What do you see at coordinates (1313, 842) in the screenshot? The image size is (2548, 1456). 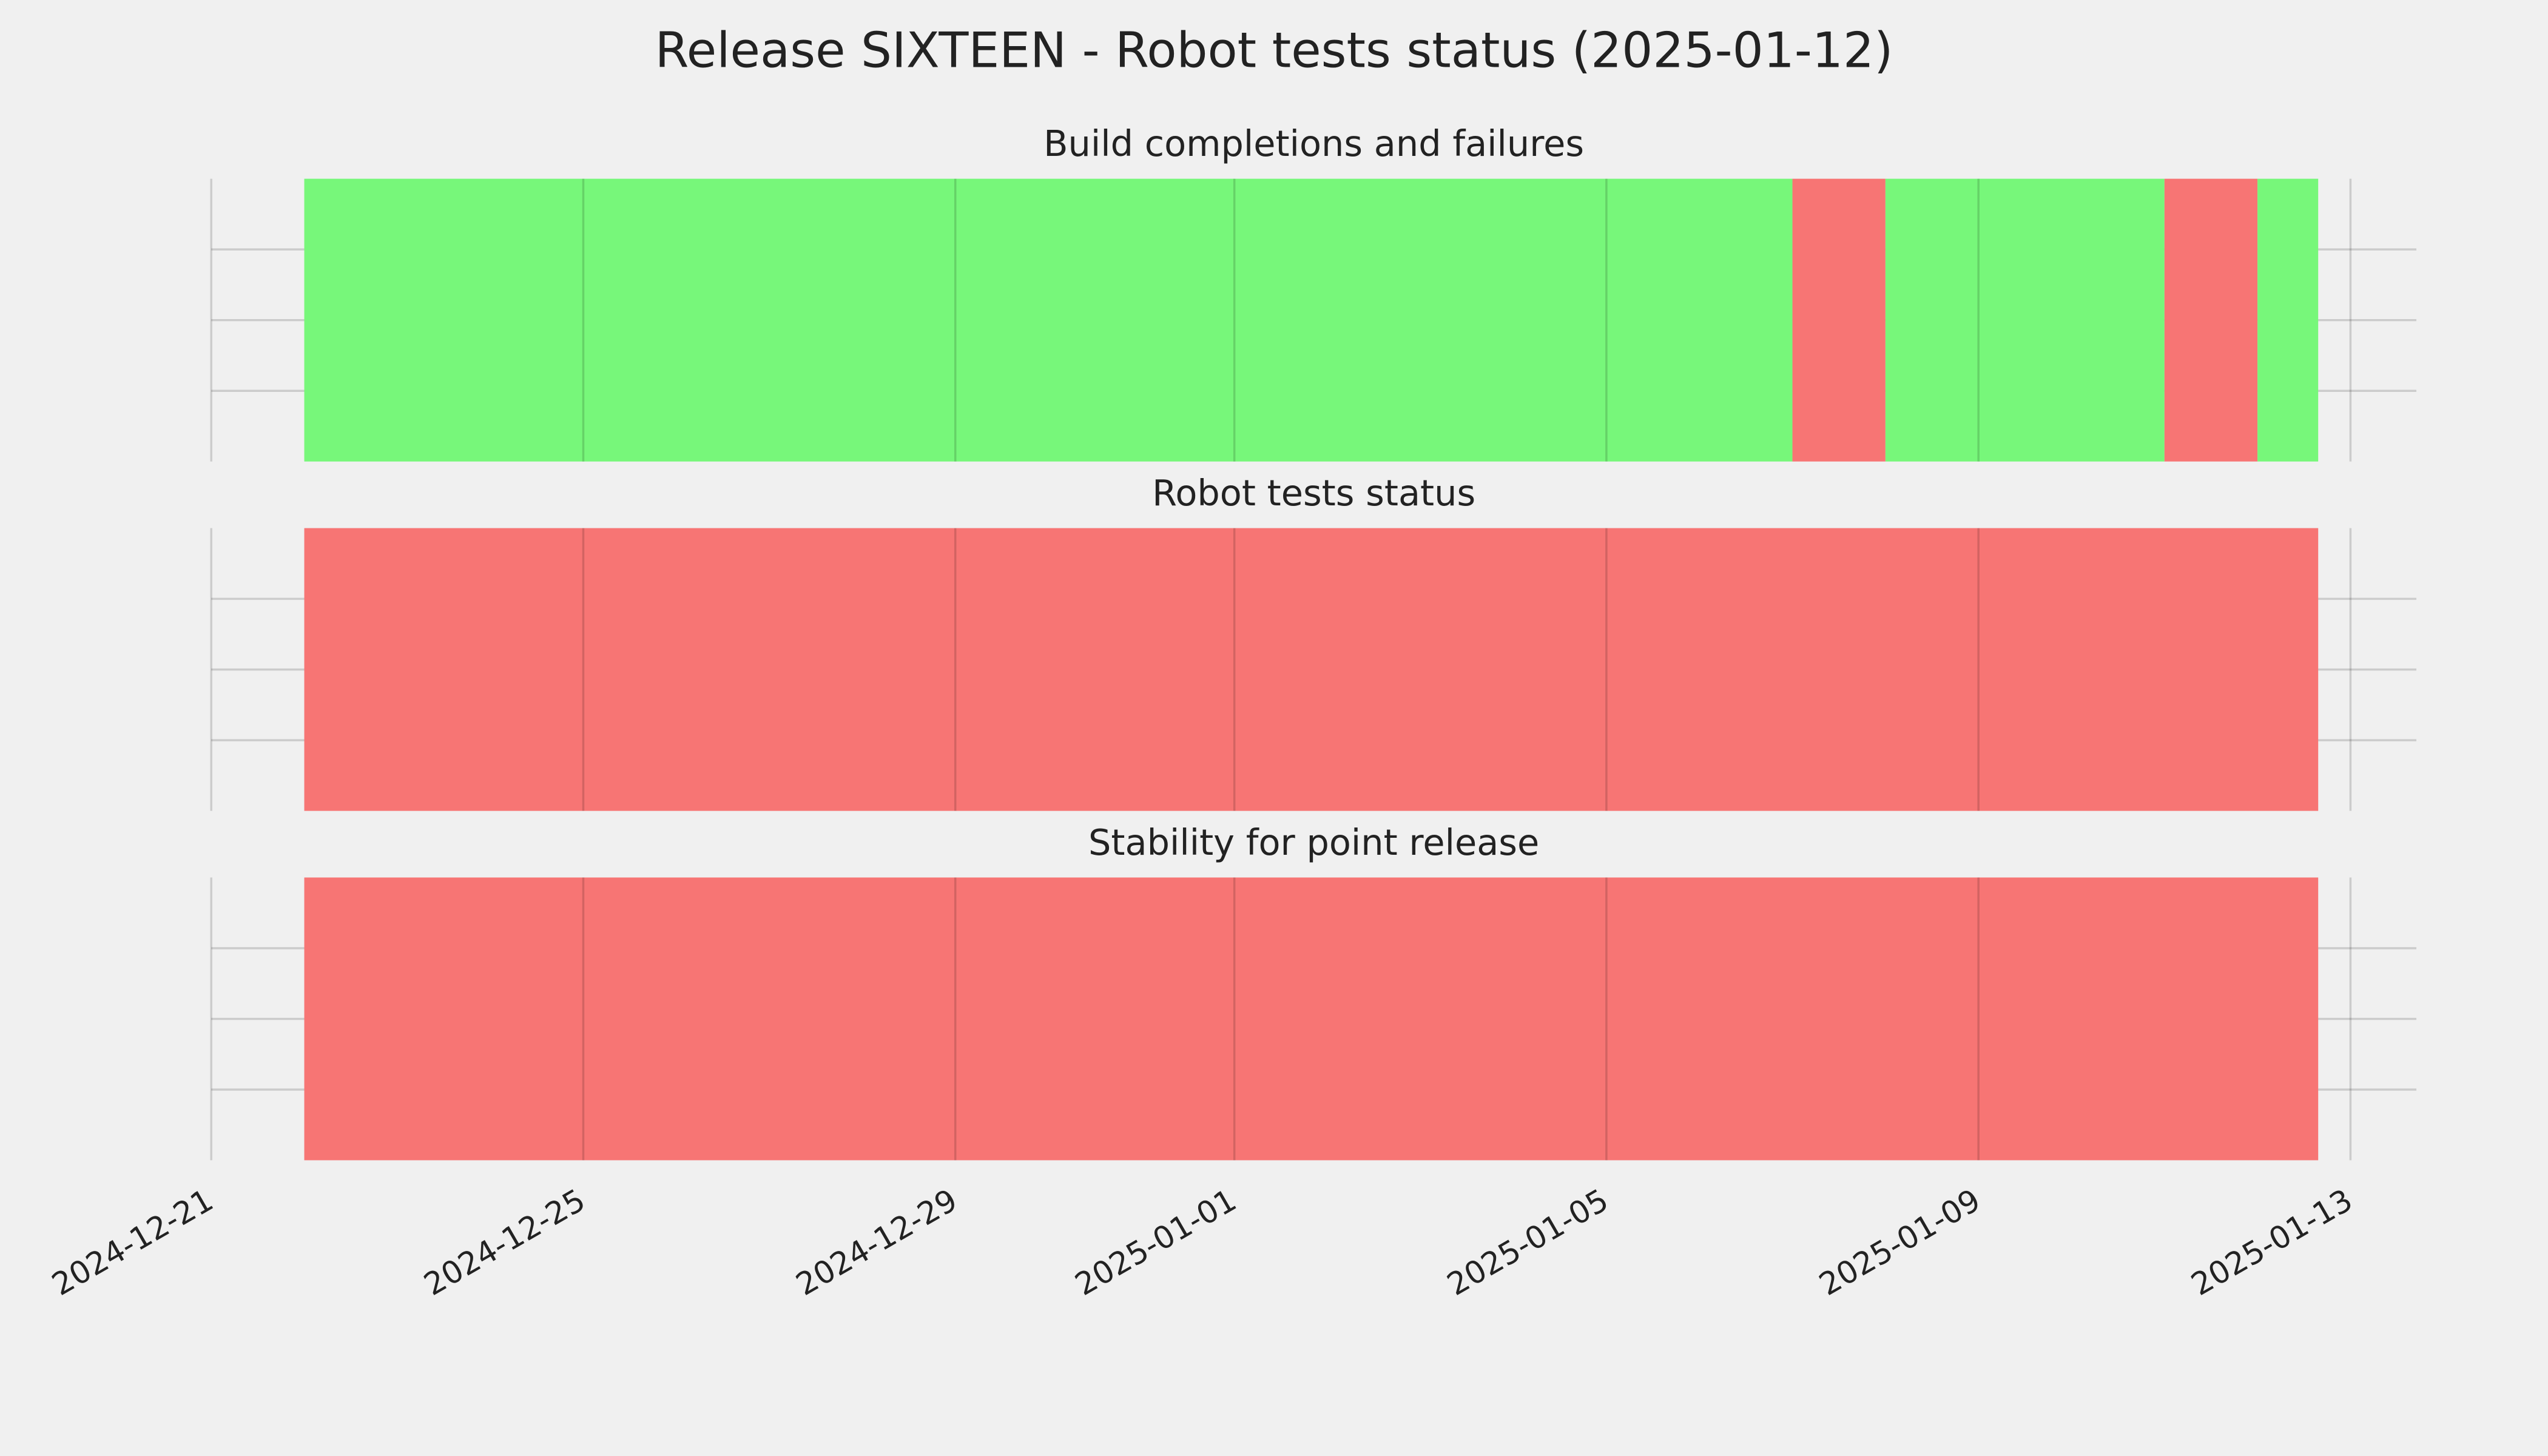 I see `panel-title: Stability for point release` at bounding box center [1313, 842].